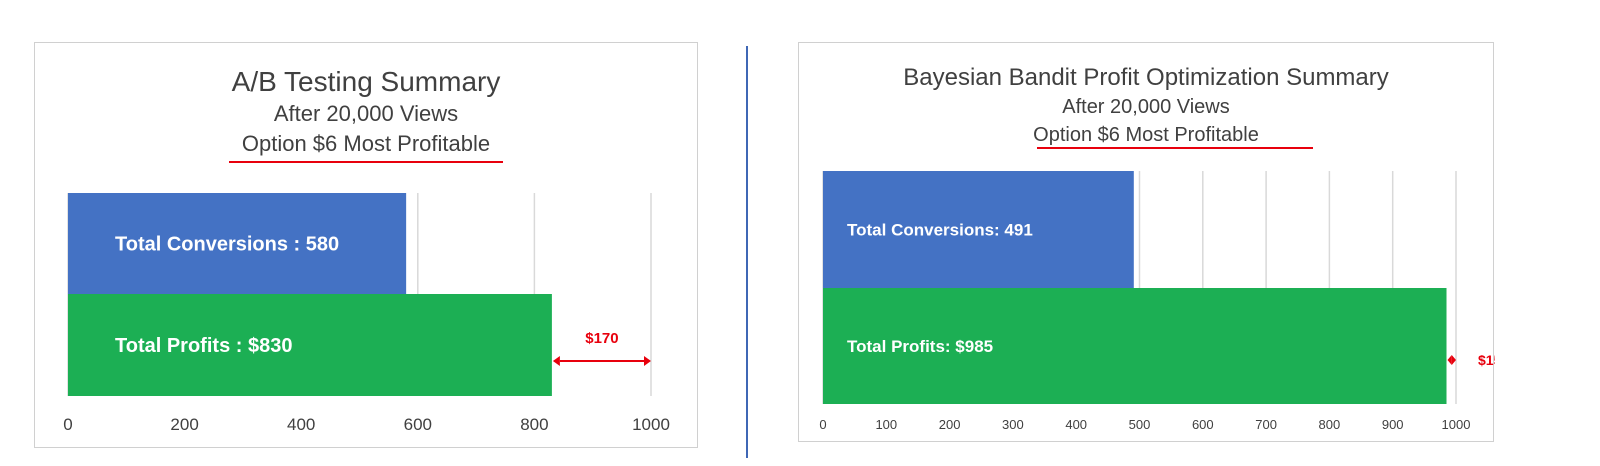 The width and height of the screenshot is (1600, 466). I want to click on panel-divider, so click(747, 252).